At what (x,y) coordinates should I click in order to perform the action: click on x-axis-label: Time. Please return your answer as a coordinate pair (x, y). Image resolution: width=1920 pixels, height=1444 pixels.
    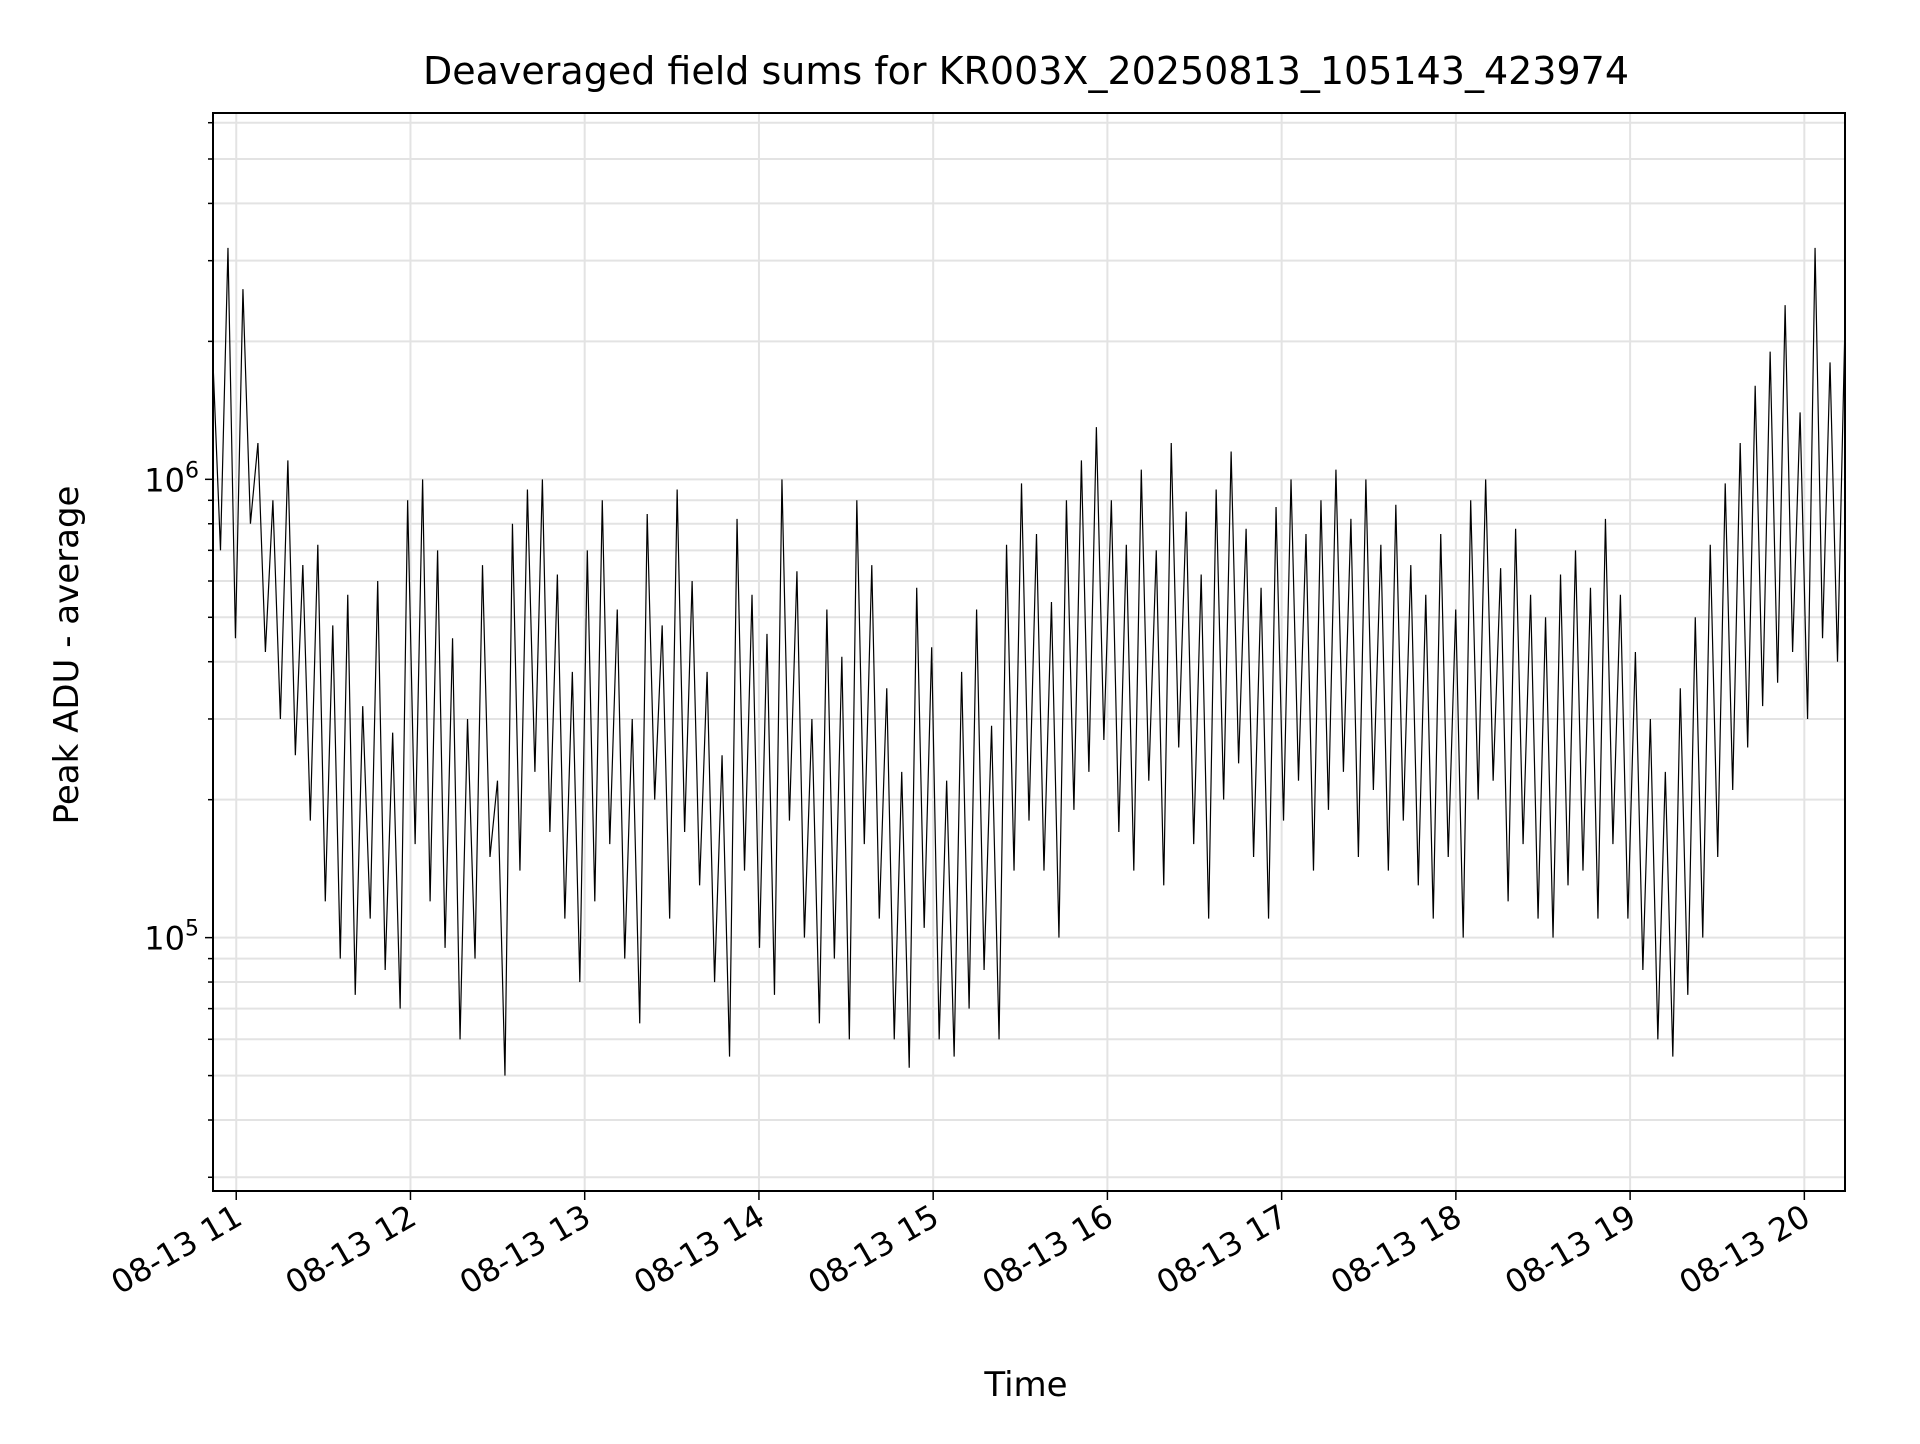
    Looking at the image, I should click on (1025, 1385).